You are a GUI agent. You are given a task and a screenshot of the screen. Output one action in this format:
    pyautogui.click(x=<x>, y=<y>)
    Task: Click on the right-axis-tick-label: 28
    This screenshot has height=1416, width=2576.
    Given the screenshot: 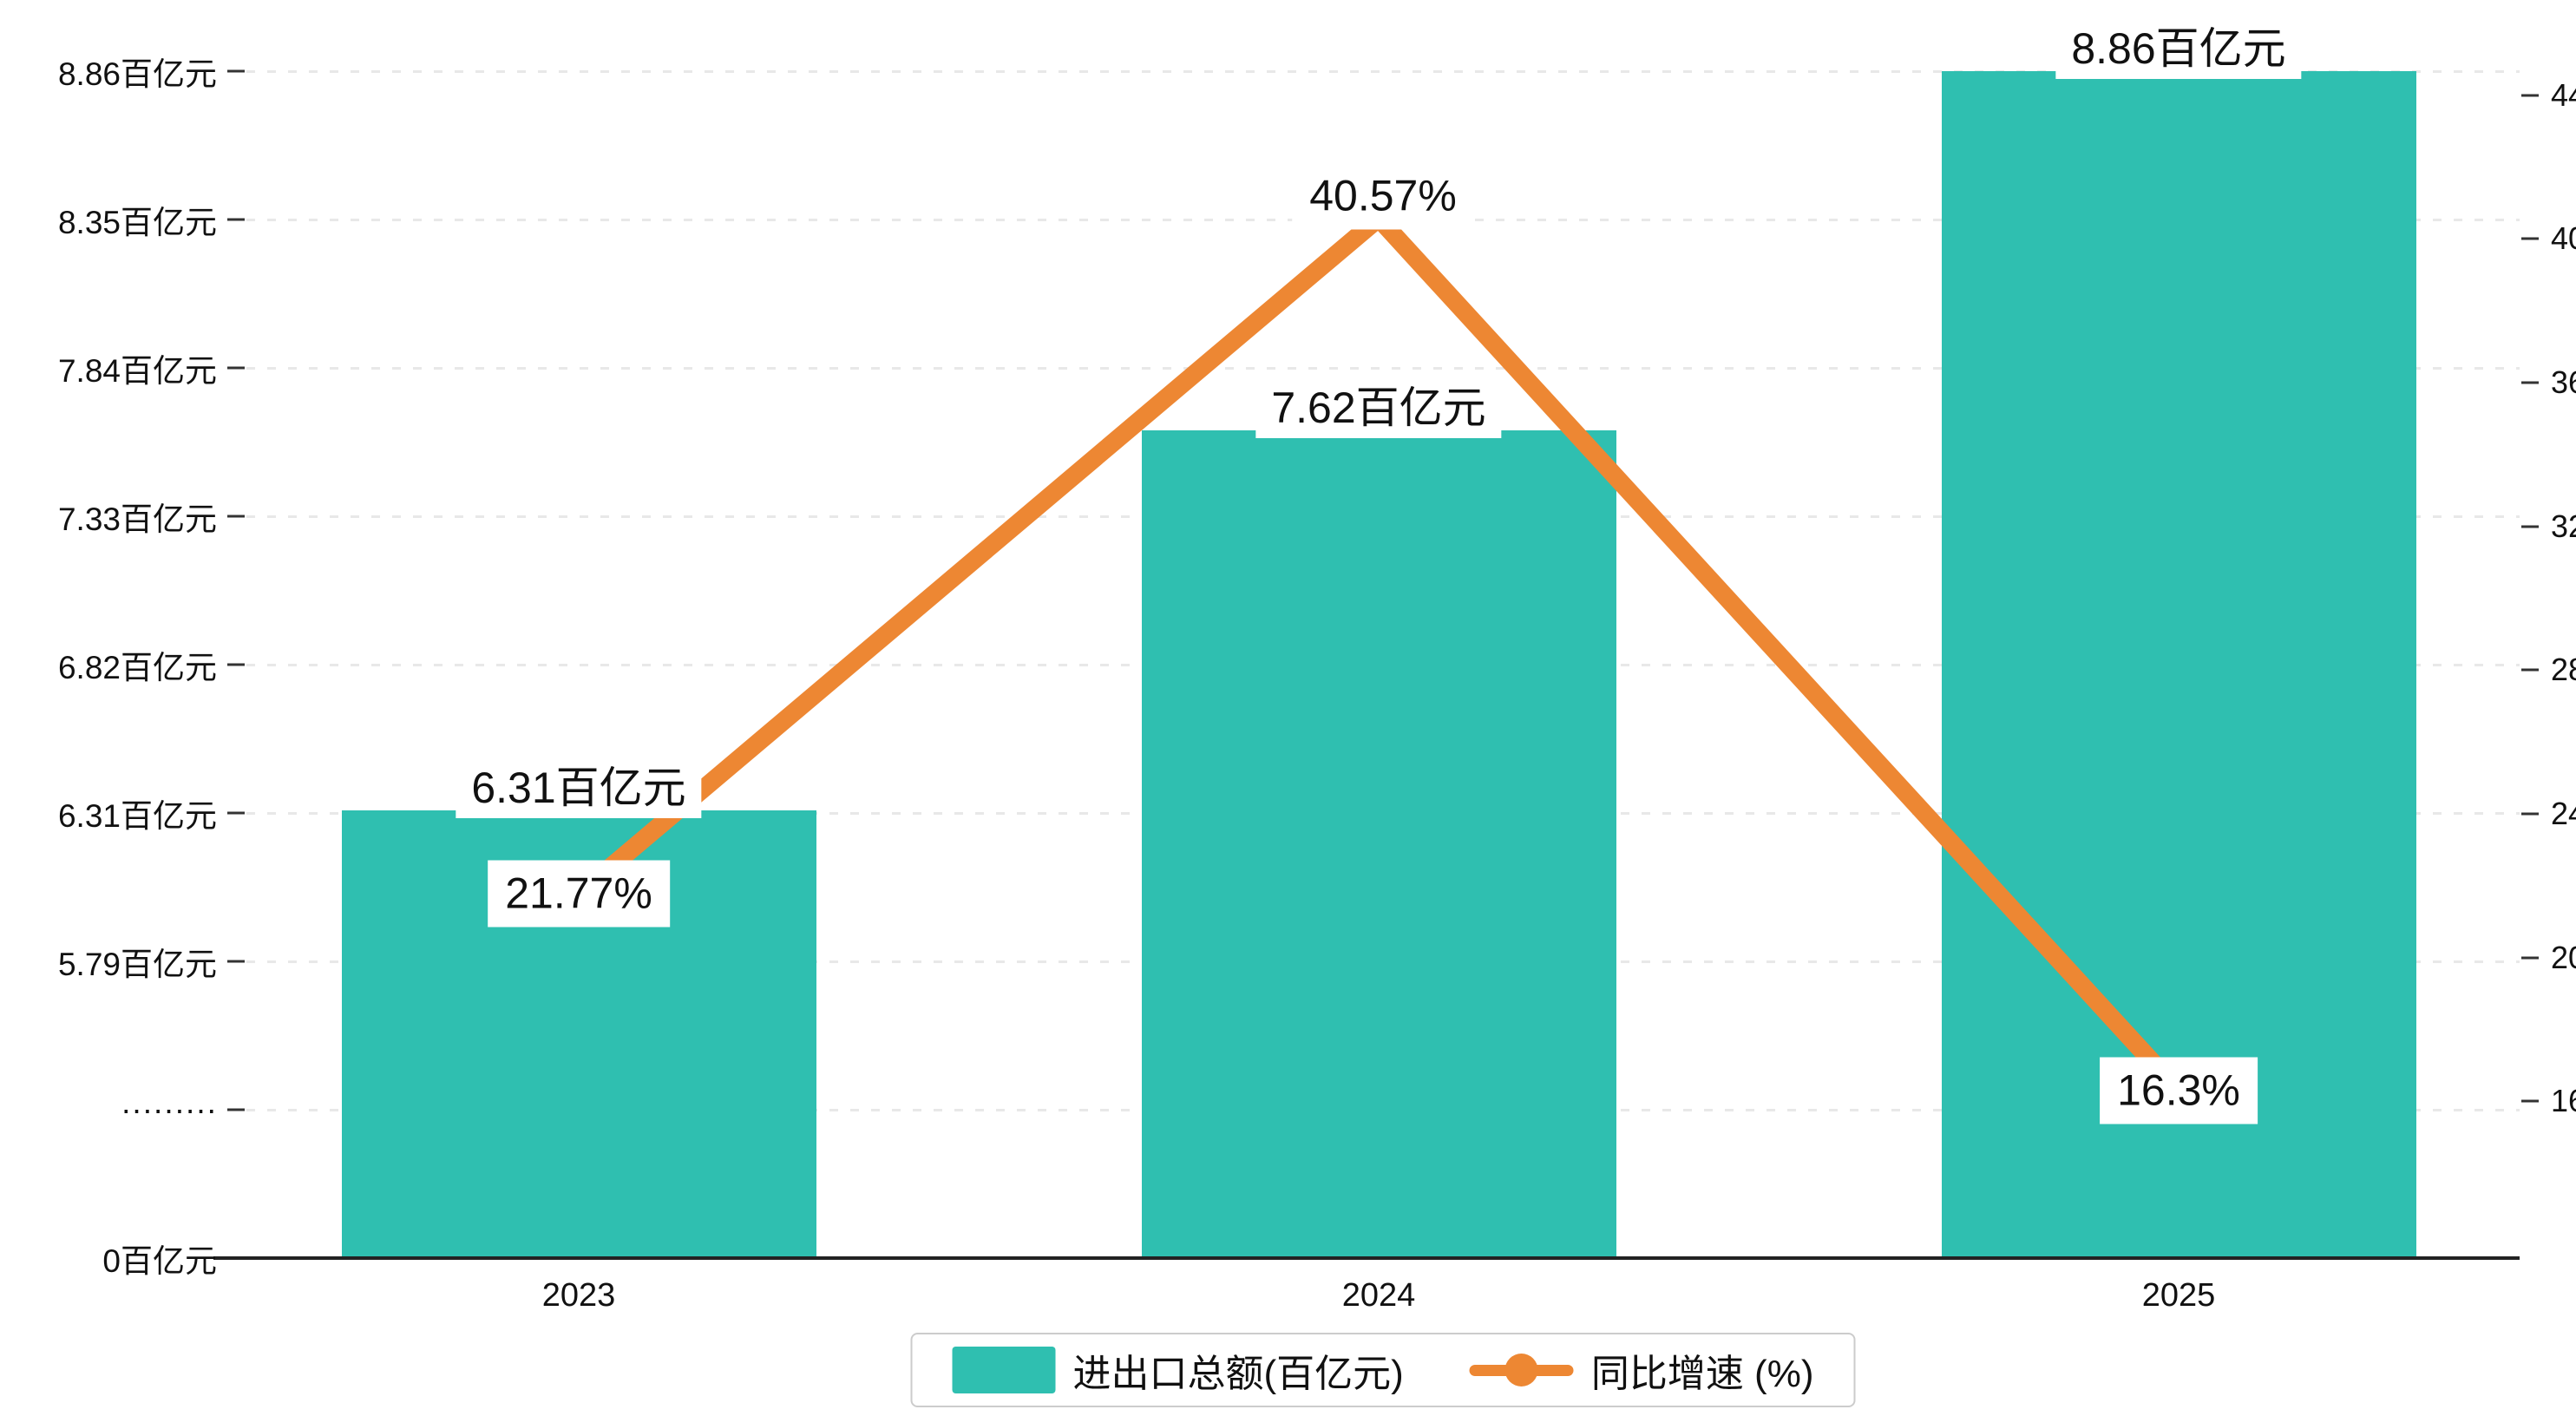 What is the action you would take?
    pyautogui.click(x=2563, y=670)
    